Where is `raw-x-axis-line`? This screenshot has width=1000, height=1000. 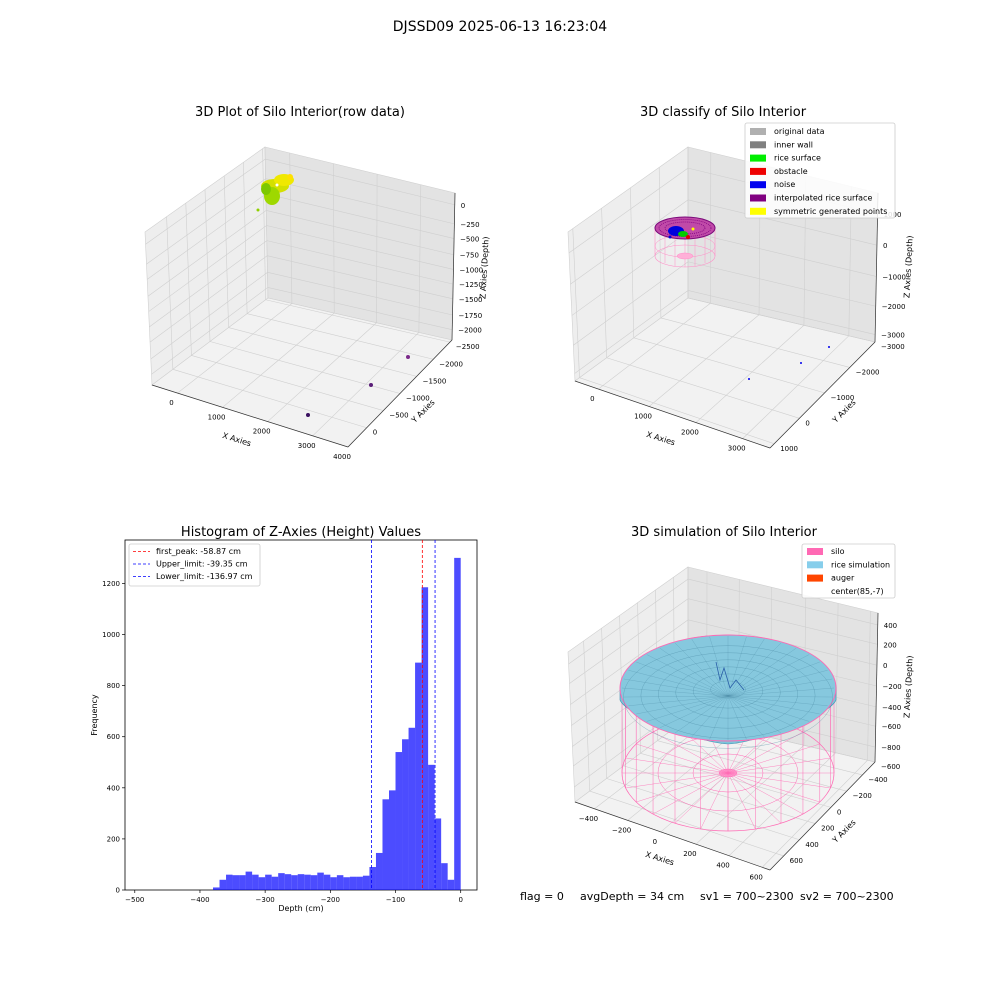
raw-x-axis-line is located at coordinates (250, 416).